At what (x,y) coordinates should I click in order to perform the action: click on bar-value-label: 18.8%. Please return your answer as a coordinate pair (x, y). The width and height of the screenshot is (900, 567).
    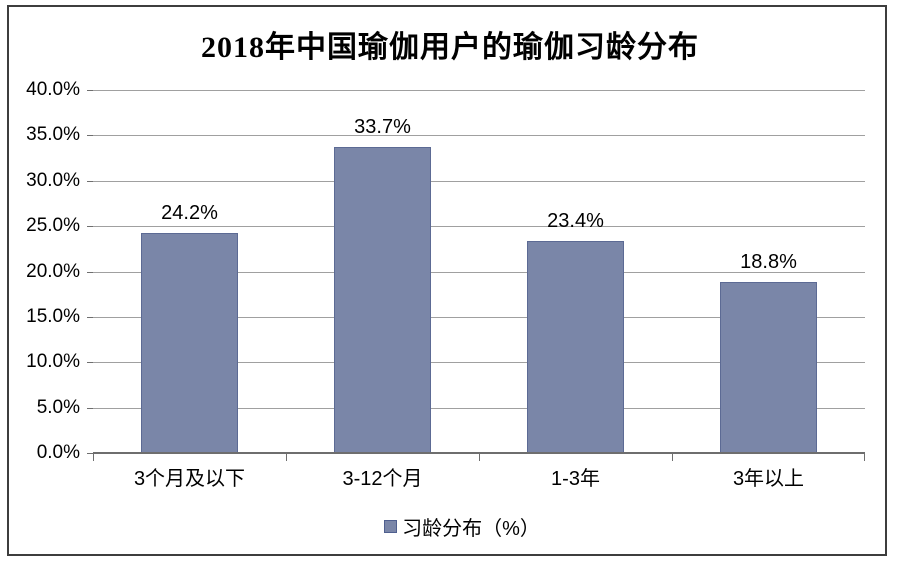
    Looking at the image, I should click on (768, 262).